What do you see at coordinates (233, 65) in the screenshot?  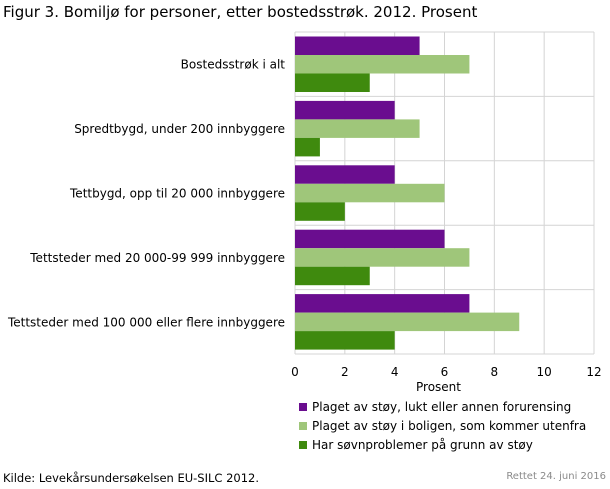 I see `category-label: Bostedsstrøk i alt` at bounding box center [233, 65].